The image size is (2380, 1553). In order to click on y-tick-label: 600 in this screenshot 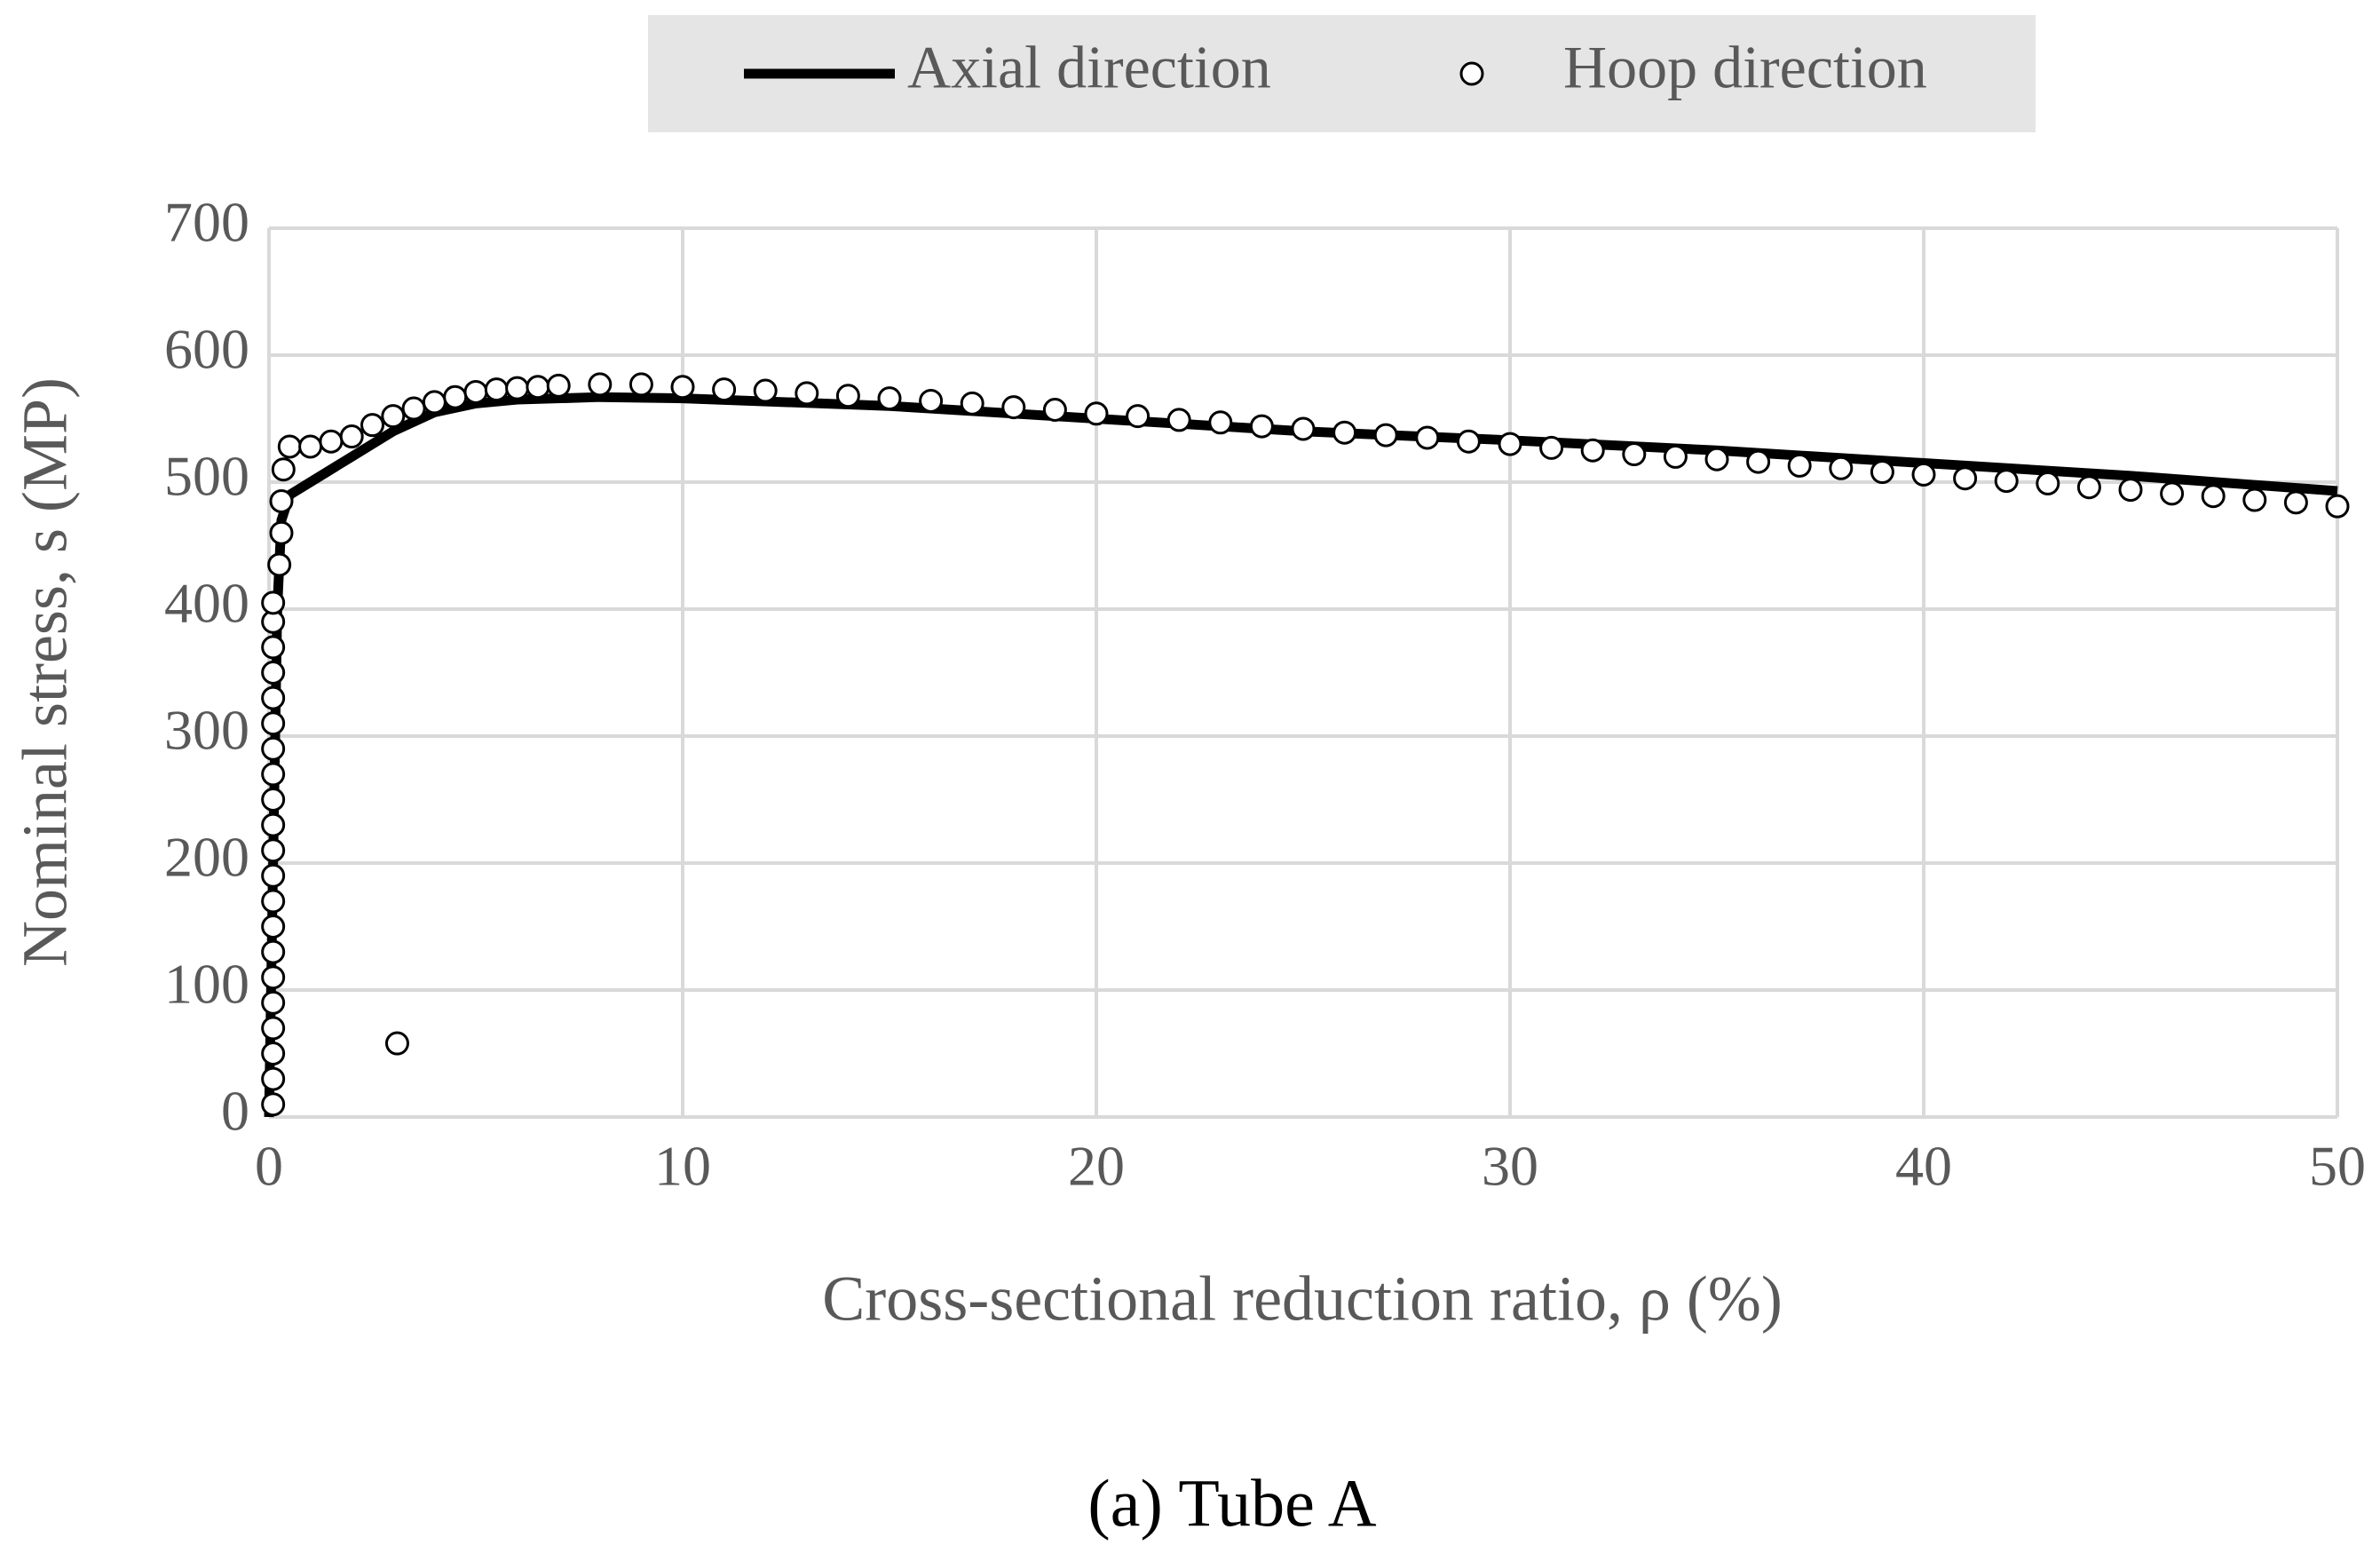, I will do `click(206, 349)`.